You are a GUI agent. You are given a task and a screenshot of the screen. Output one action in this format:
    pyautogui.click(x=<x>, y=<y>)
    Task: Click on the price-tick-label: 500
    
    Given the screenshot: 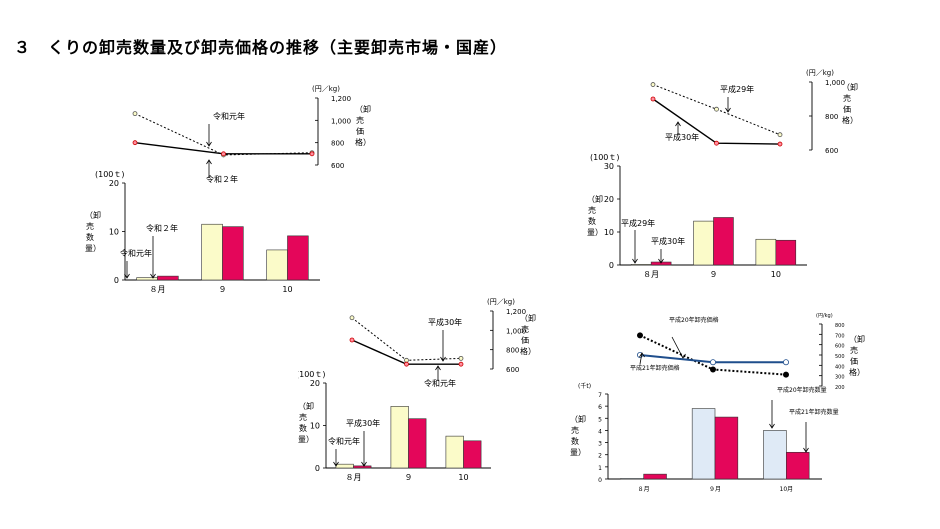 What is the action you would take?
    pyautogui.click(x=840, y=357)
    